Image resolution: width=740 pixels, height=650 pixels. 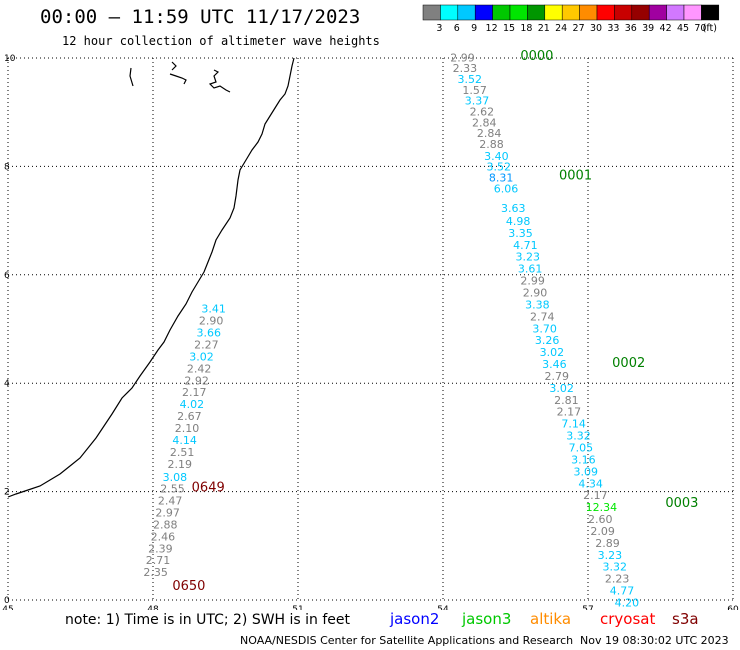 What do you see at coordinates (7, 276) in the screenshot?
I see `y-tick-label: 6` at bounding box center [7, 276].